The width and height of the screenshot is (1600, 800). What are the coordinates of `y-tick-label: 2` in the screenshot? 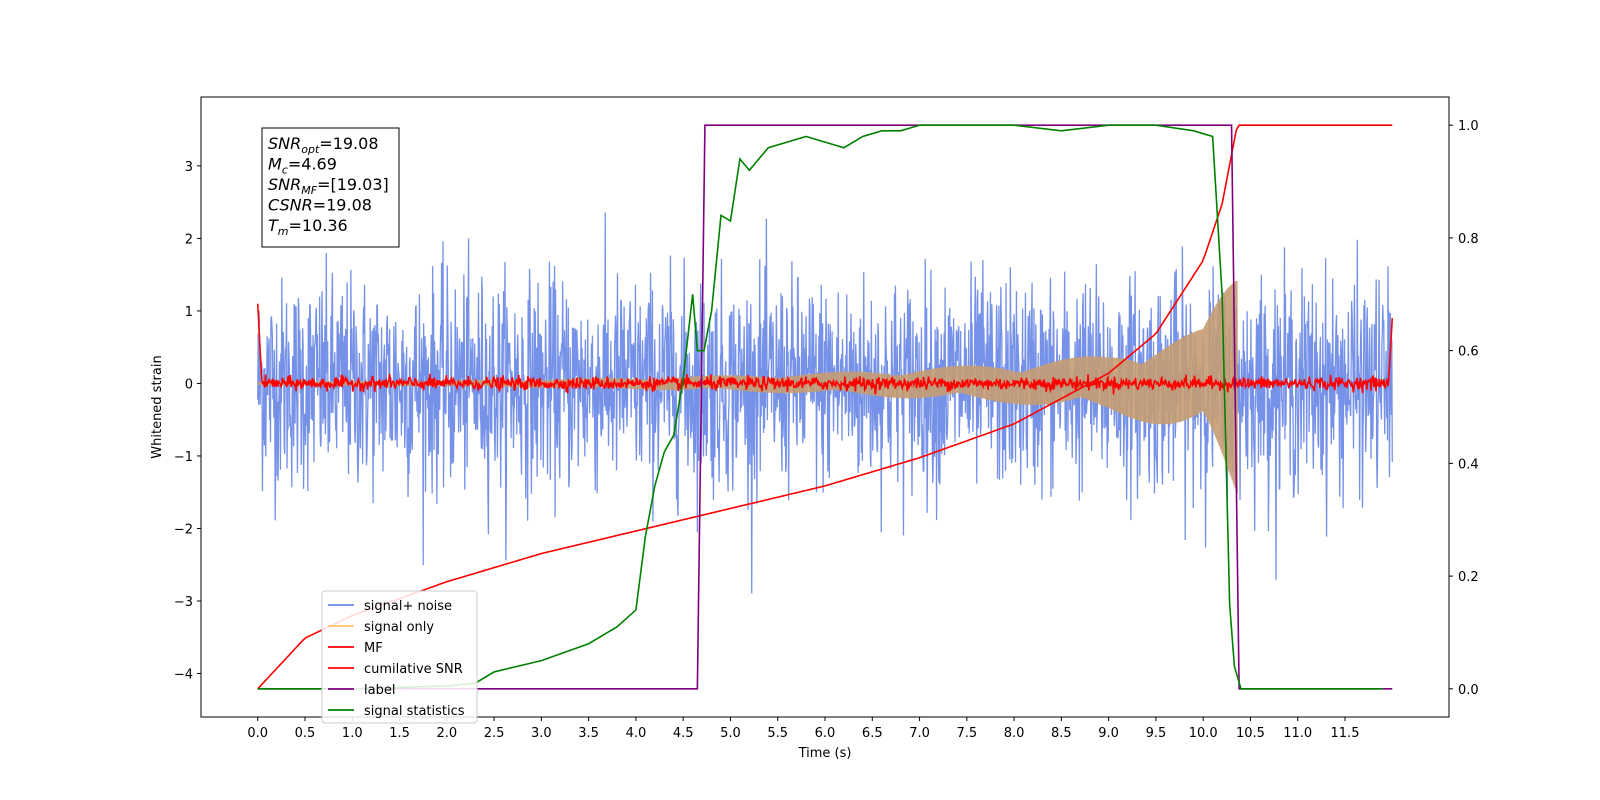 It's located at (189, 239).